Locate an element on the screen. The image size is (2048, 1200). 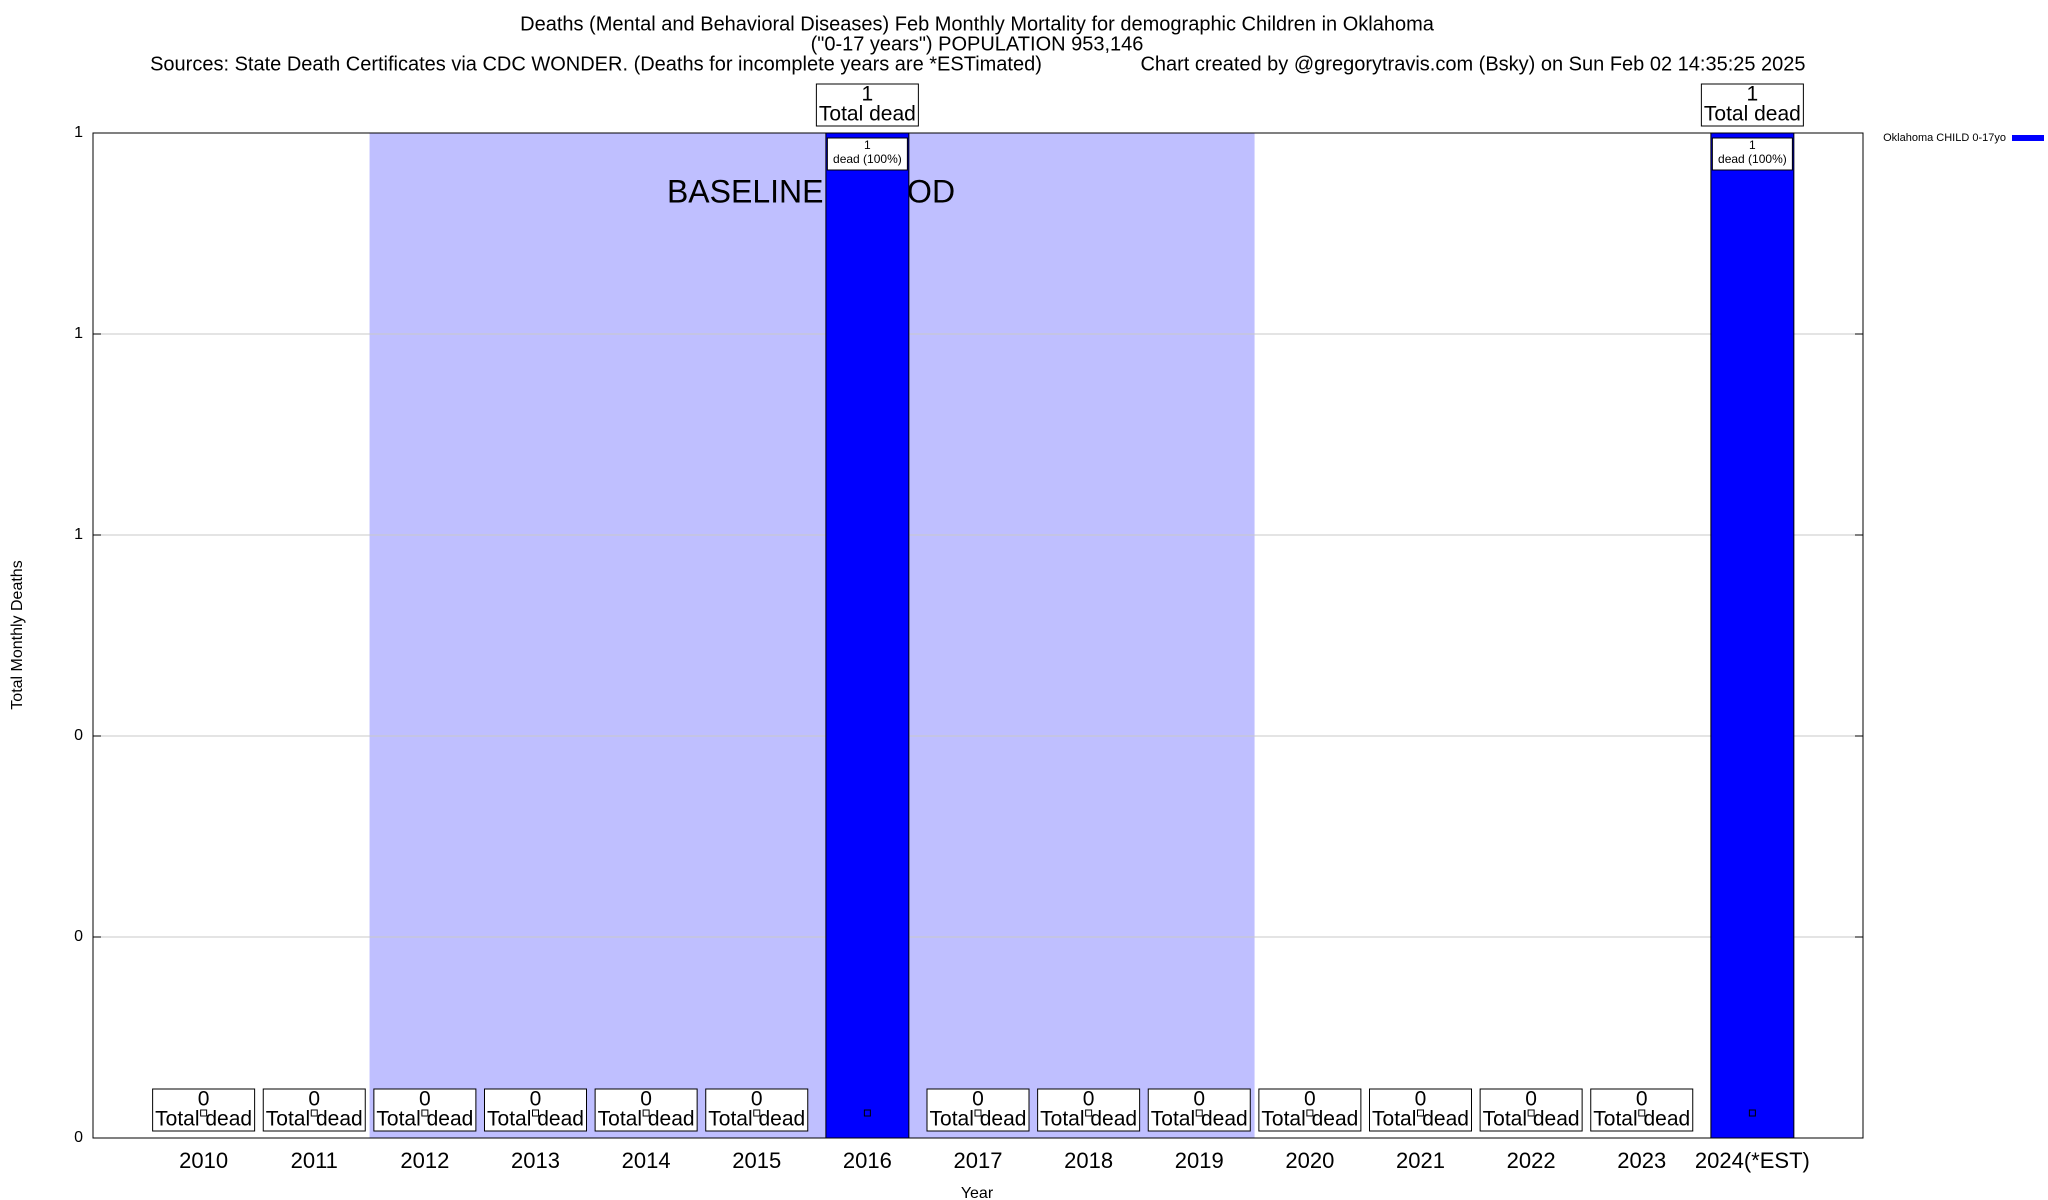
x-tick-label: 2018 is located at coordinates (1088, 1160).